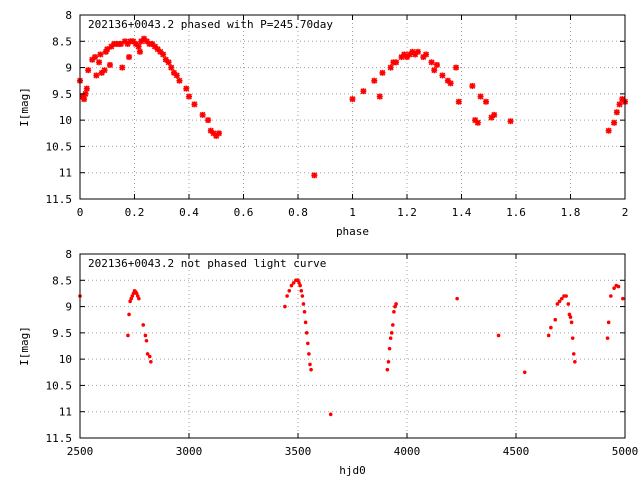  What do you see at coordinates (65, 173) in the screenshot?
I see `phased-y-tick-label: 11` at bounding box center [65, 173].